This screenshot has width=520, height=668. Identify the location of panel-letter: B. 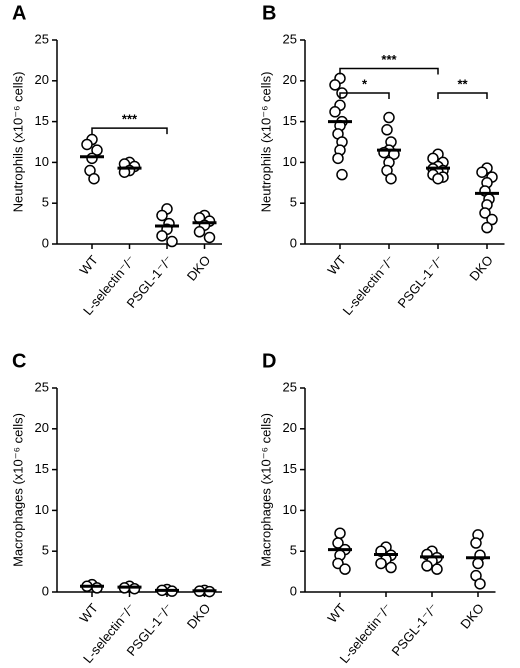
(269, 13).